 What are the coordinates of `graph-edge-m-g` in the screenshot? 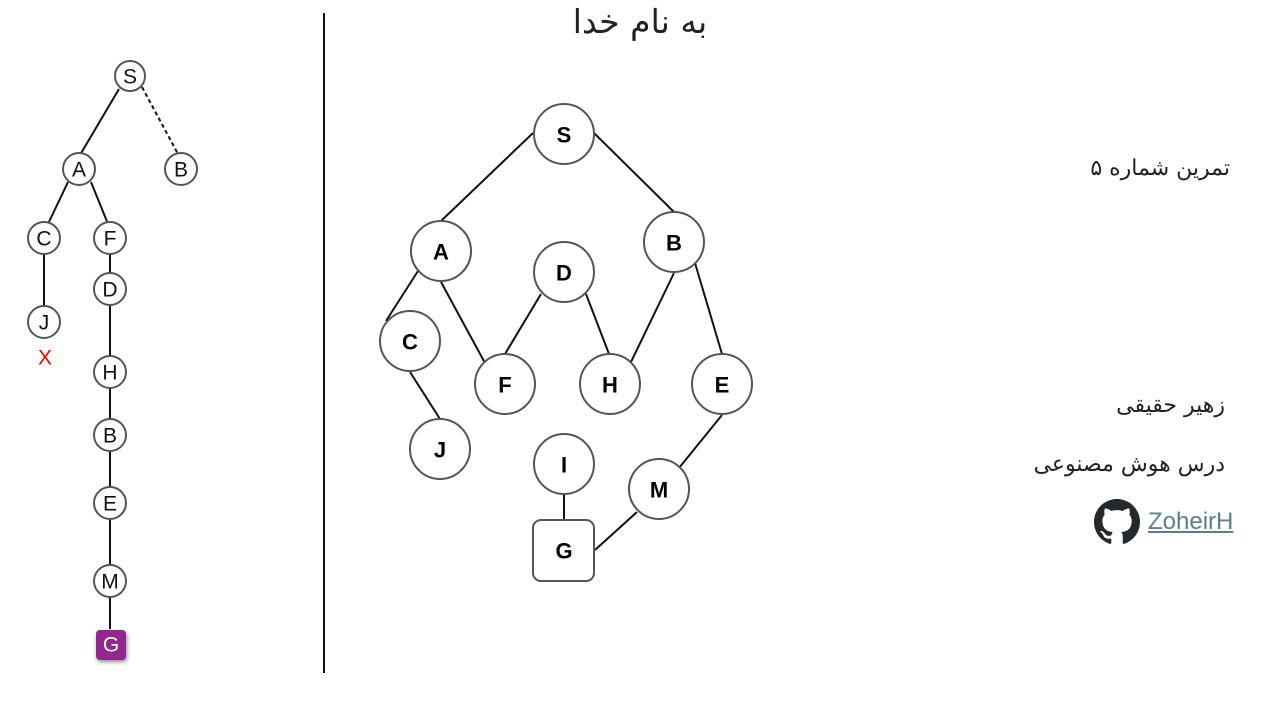 It's located at (616, 531).